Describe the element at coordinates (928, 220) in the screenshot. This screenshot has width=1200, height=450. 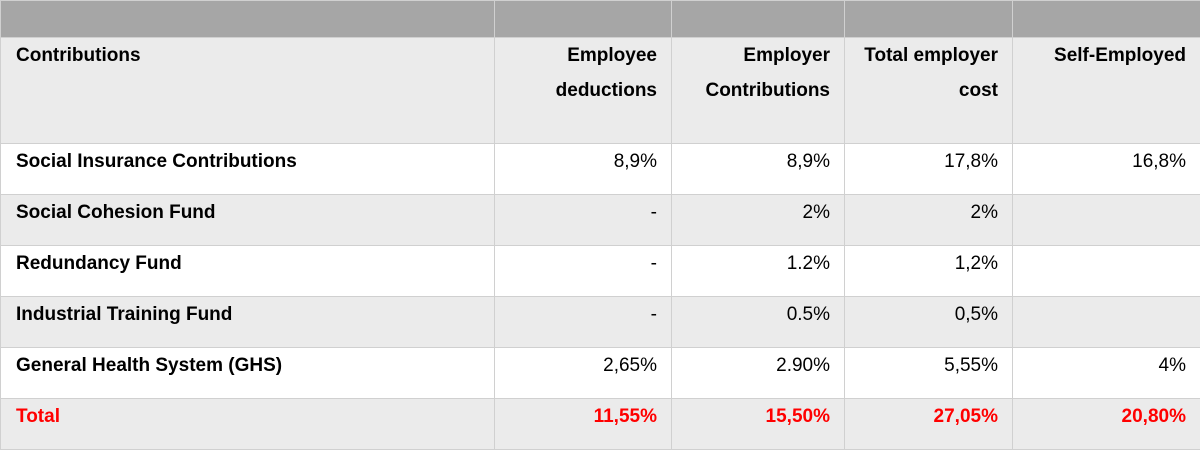
I see `total-employer-cost-cell: 2%` at that location.